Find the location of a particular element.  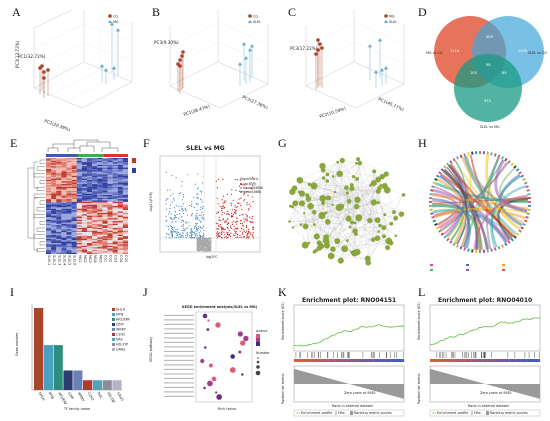

venn-set-label-2: SLEL vs CG is located at coordinates (537, 53).